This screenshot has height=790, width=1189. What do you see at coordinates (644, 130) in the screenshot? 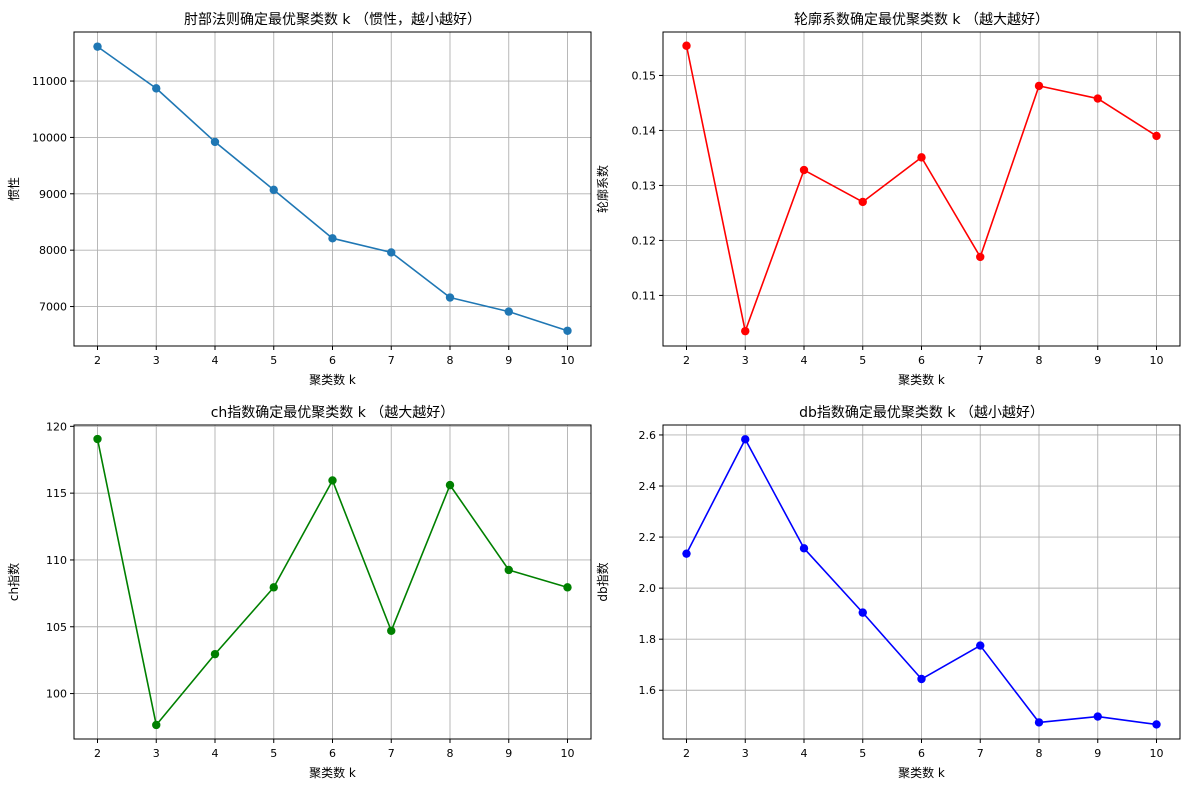
I see `y-tick-label: 0.14` at bounding box center [644, 130].